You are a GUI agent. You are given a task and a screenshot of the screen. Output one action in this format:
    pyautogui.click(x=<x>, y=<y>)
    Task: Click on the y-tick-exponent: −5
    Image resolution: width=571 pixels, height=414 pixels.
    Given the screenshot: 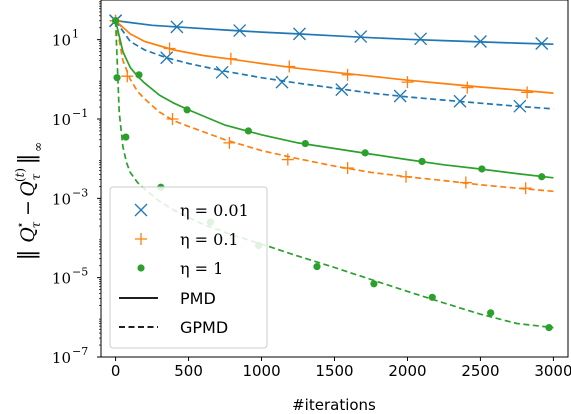 What is the action you would take?
    pyautogui.click(x=80, y=272)
    